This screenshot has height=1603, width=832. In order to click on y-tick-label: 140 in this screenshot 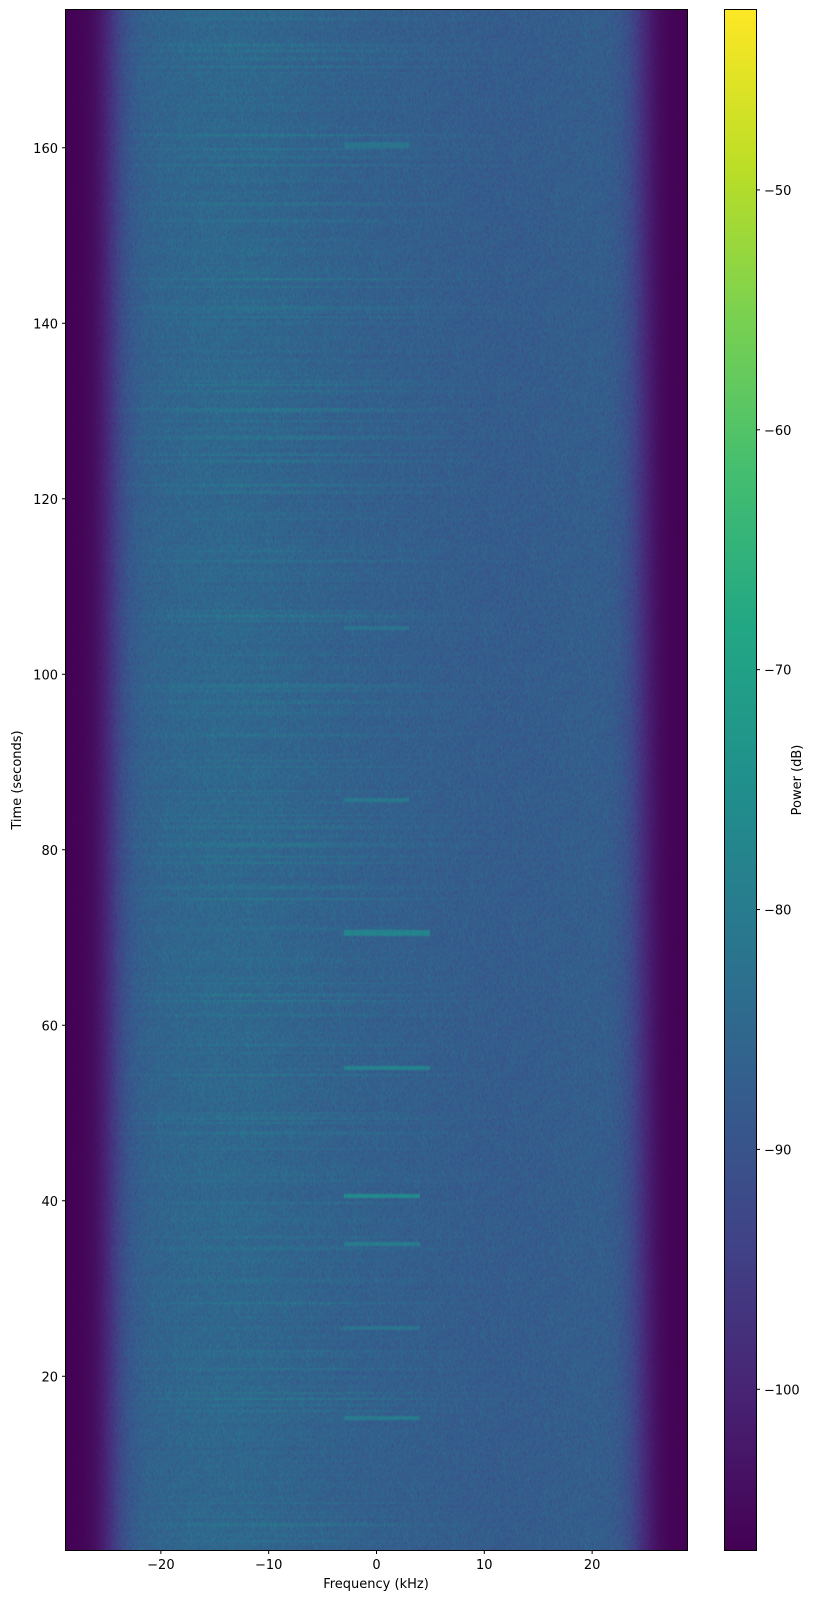, I will do `click(45, 324)`.